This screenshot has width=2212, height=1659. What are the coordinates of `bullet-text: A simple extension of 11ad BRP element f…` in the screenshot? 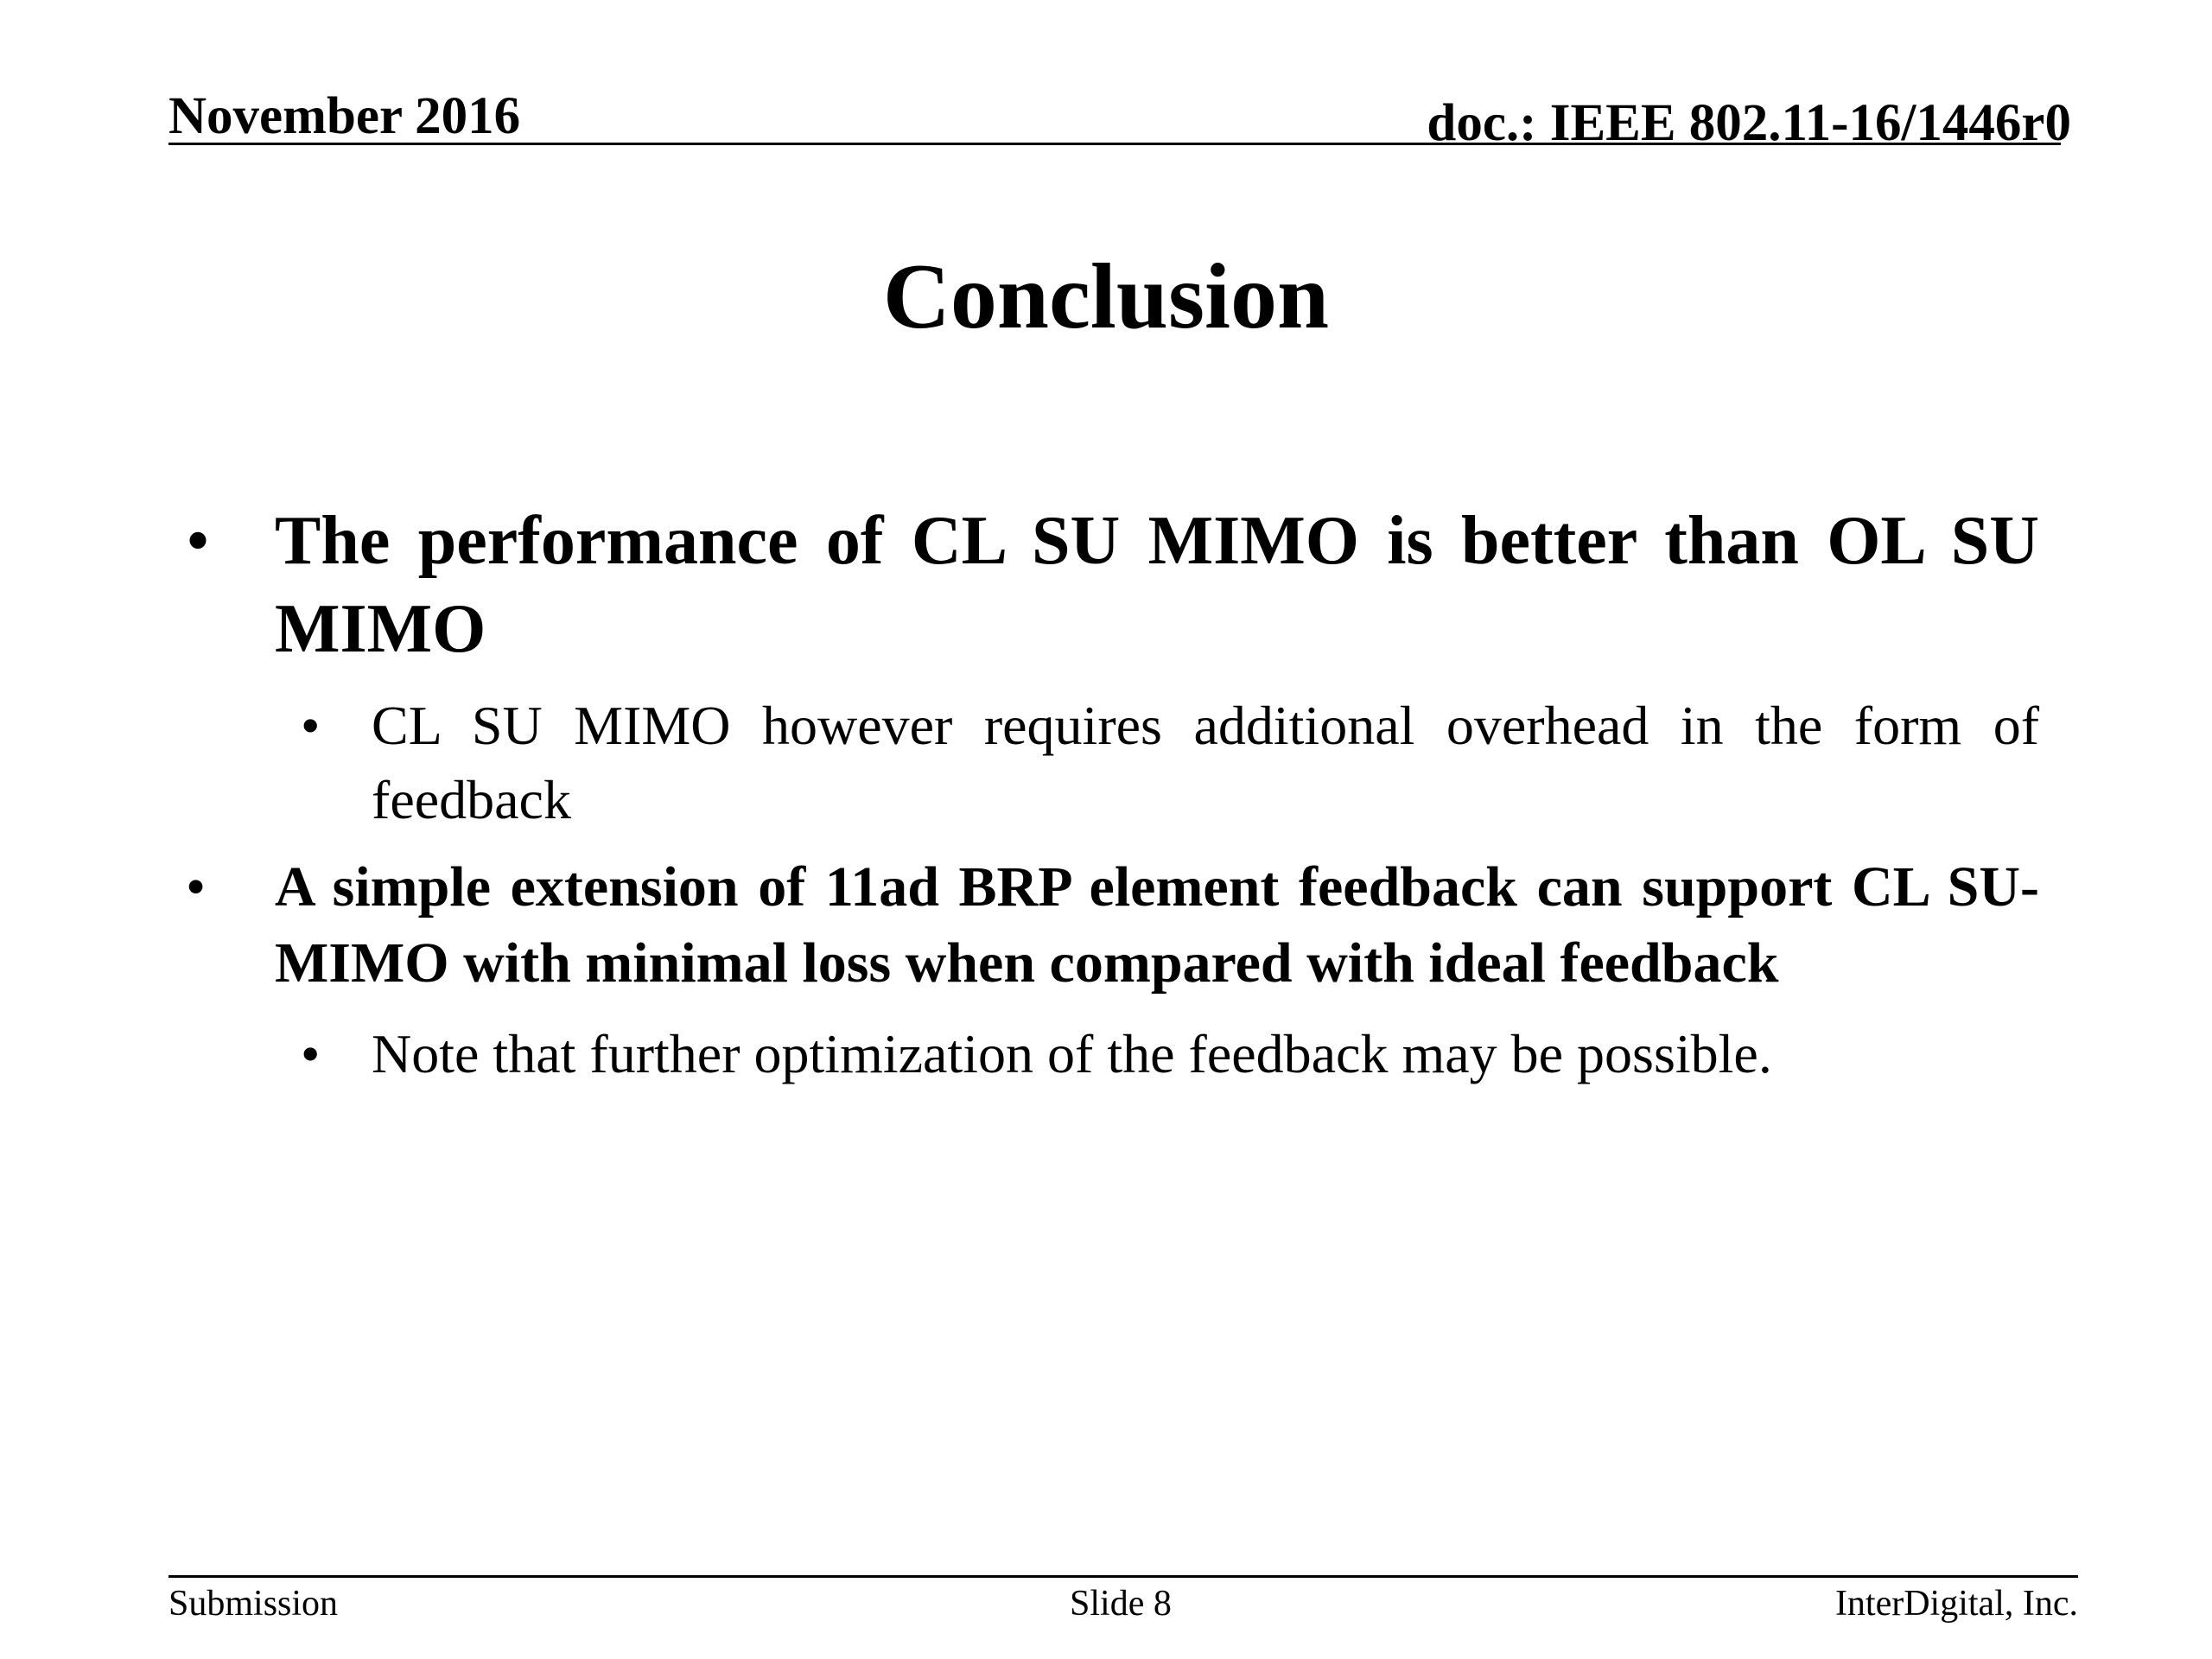 It's located at (1157, 925).